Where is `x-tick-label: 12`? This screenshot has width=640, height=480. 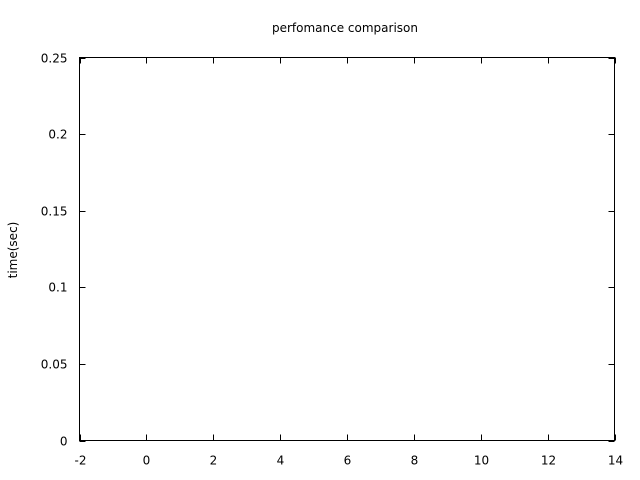 x-tick-label: 12 is located at coordinates (548, 461).